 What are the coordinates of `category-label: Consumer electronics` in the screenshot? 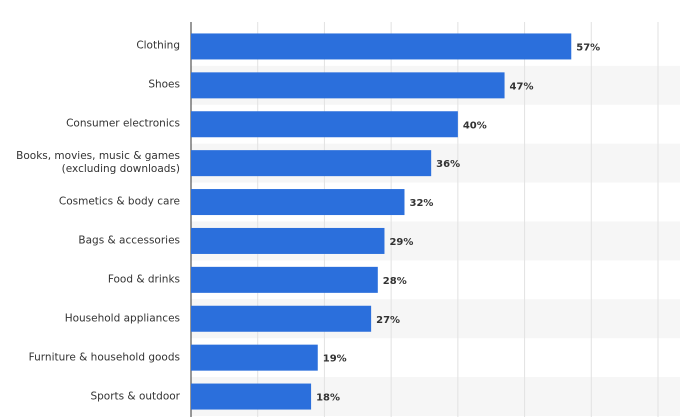 It's located at (123, 123).